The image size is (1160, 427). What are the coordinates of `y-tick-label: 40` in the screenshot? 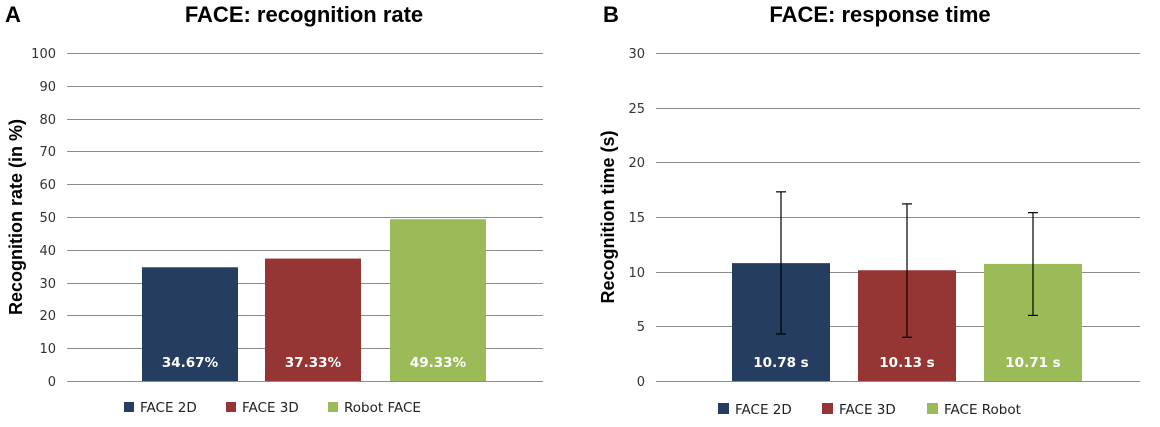 It's located at (47, 251).